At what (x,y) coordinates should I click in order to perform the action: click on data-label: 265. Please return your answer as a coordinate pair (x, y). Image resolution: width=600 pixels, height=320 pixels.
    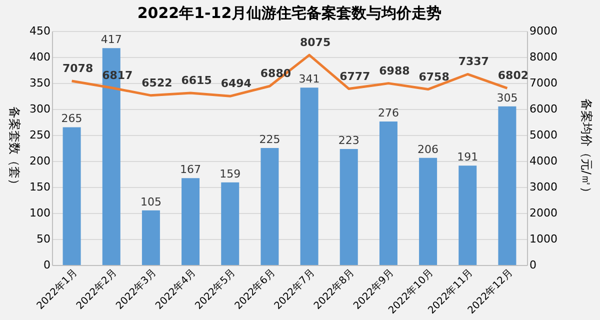
    Looking at the image, I should click on (71, 119).